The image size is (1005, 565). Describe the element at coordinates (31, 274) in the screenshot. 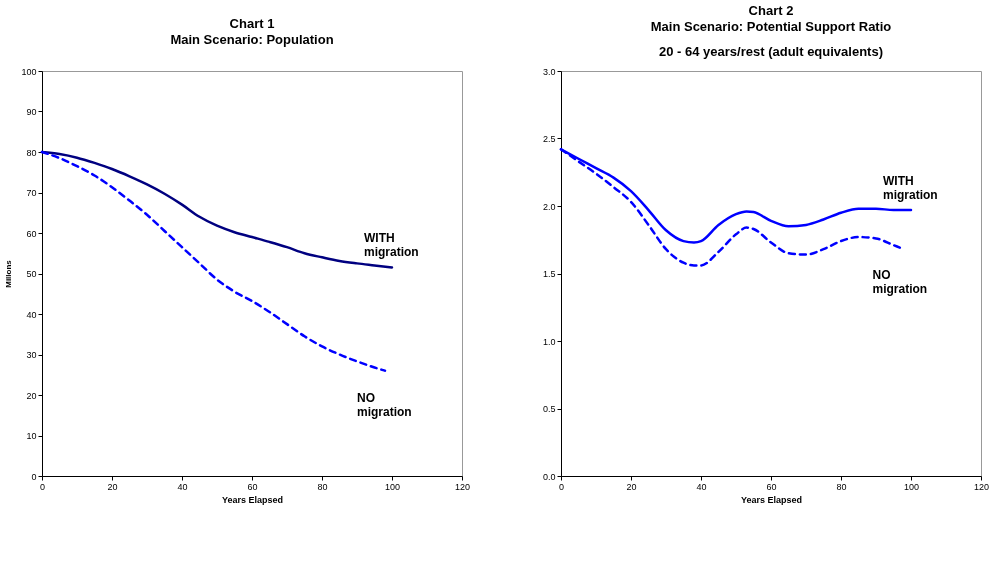

I see `y-tick-label: 50` at that location.